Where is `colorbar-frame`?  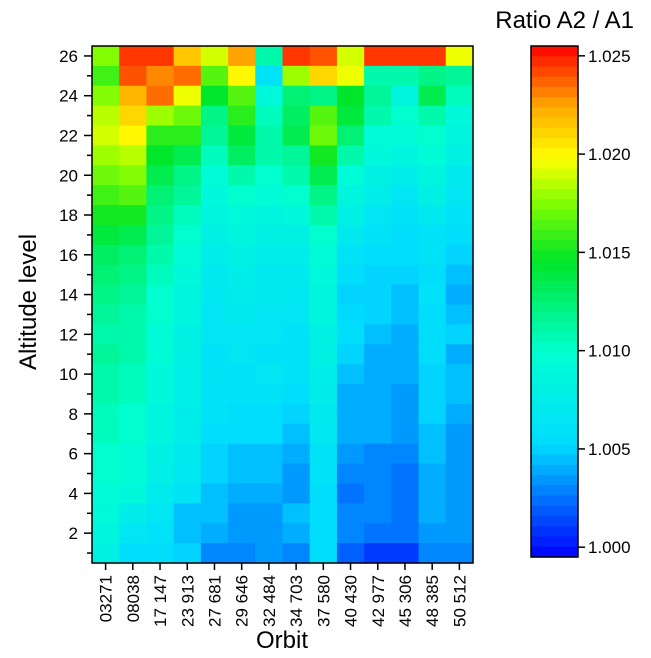 colorbar-frame is located at coordinates (554, 301).